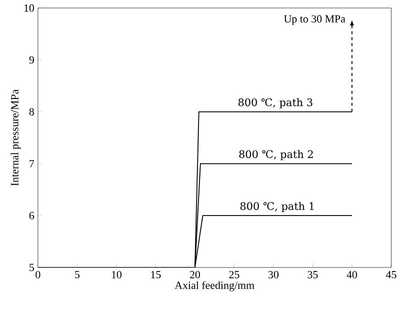  Describe the element at coordinates (15, 137) in the screenshot. I see `y-axis-title: Internal pressure/MPa` at that location.